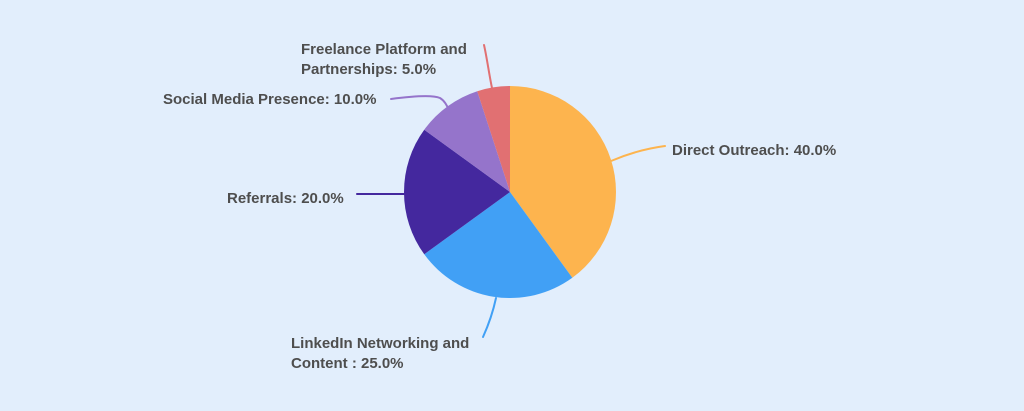 The image size is (1024, 411). I want to click on leader-line-freelance, so click(488, 66).